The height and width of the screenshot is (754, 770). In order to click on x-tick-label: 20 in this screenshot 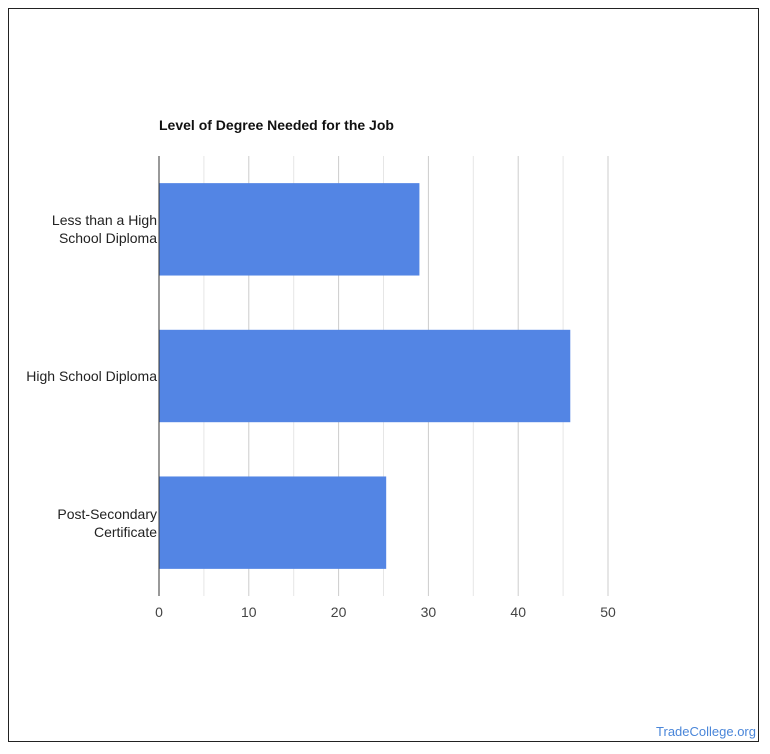, I will do `click(339, 612)`.